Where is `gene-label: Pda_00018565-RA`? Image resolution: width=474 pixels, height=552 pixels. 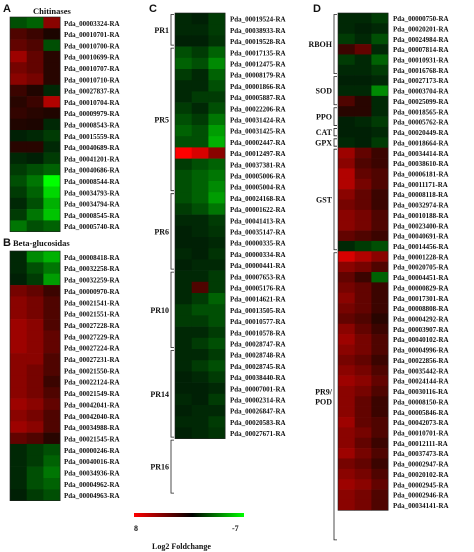 gene-label: Pda_00018565-RA is located at coordinates (421, 112).